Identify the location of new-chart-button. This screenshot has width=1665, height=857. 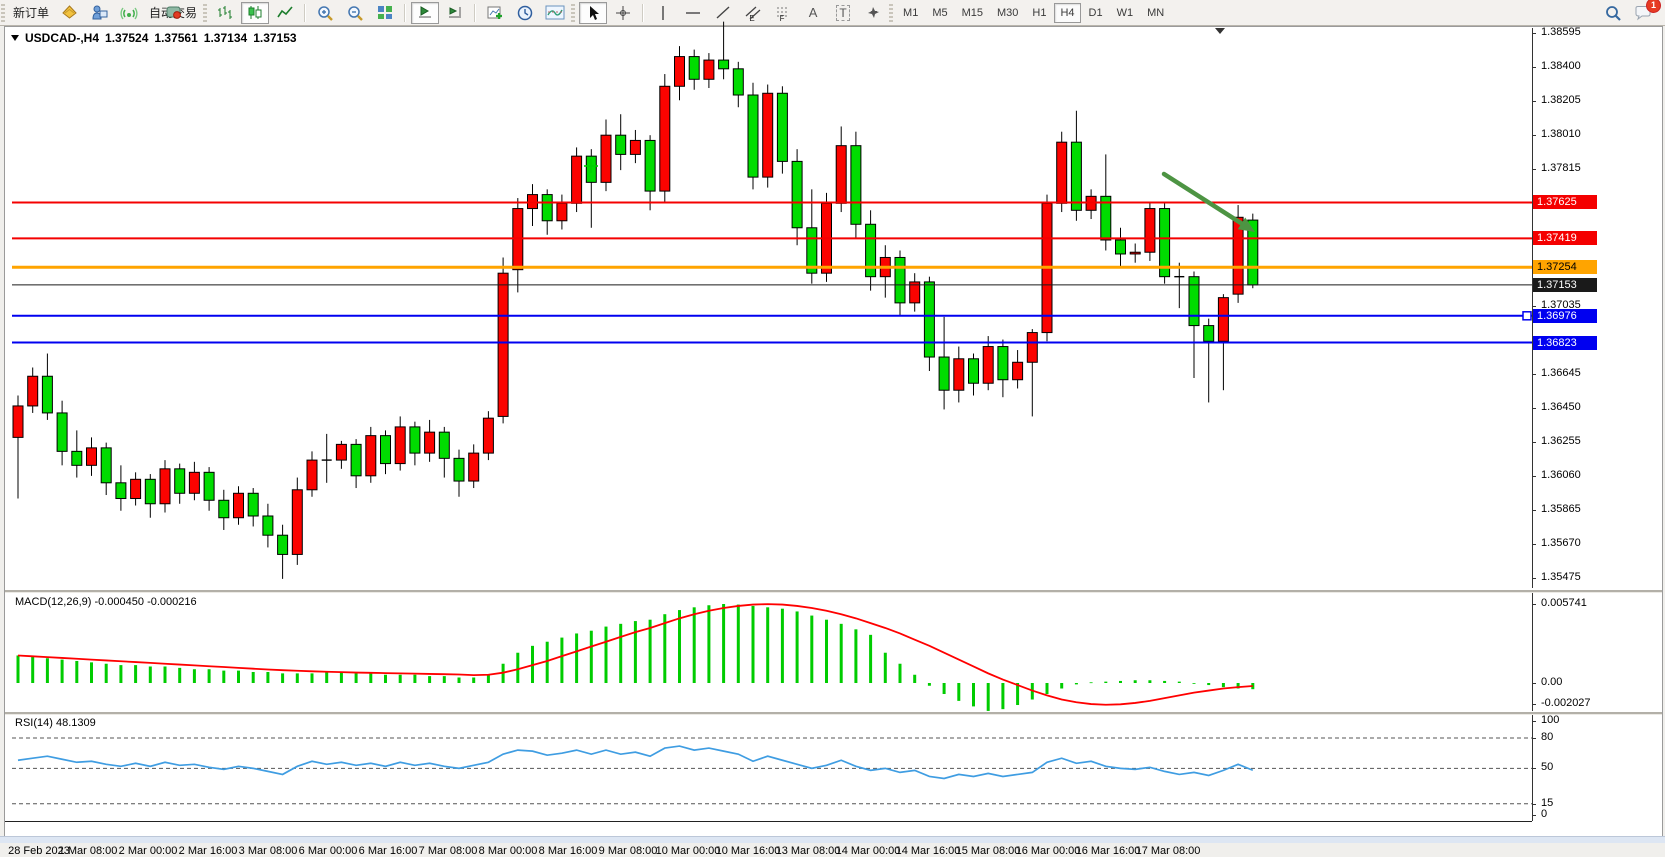
(495, 13).